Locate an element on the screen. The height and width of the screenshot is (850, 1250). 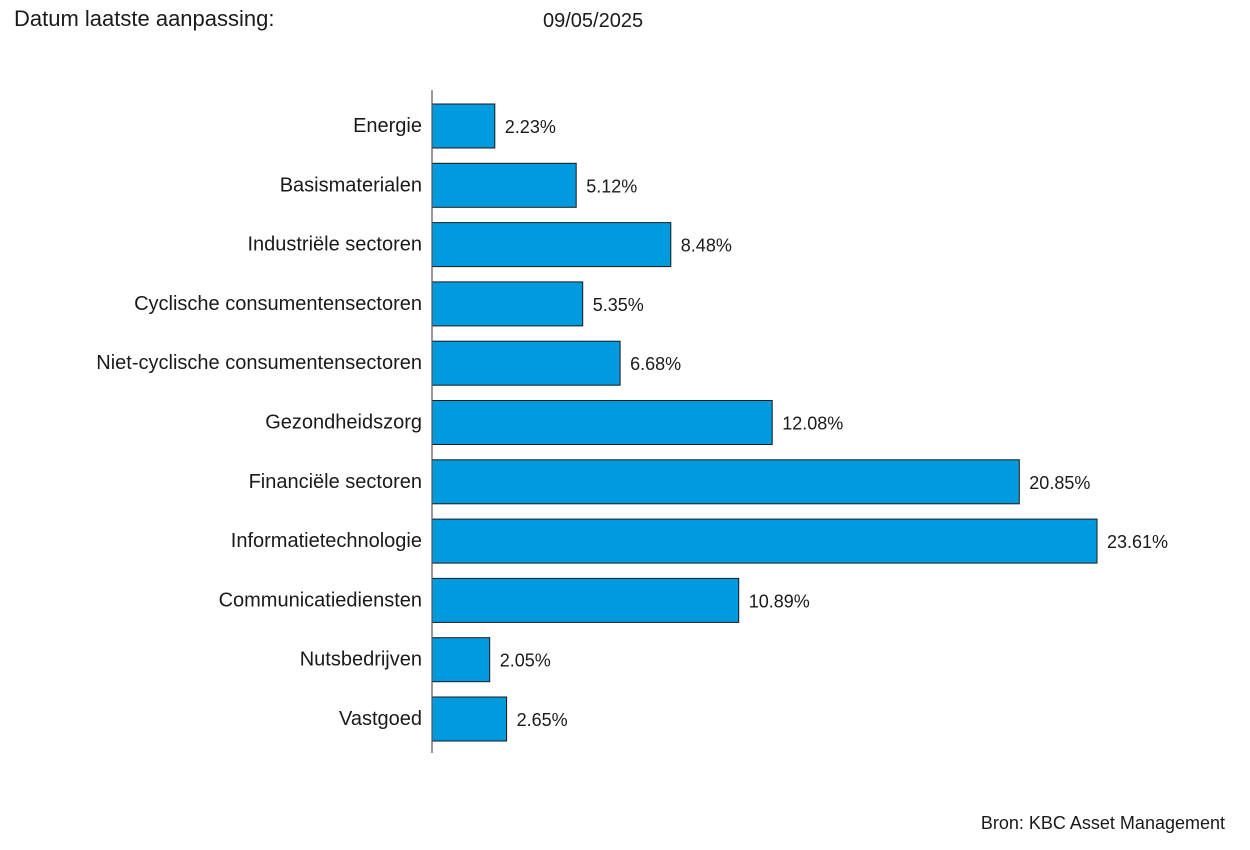
category-label: Cyclische consumentensectoren is located at coordinates (278, 304).